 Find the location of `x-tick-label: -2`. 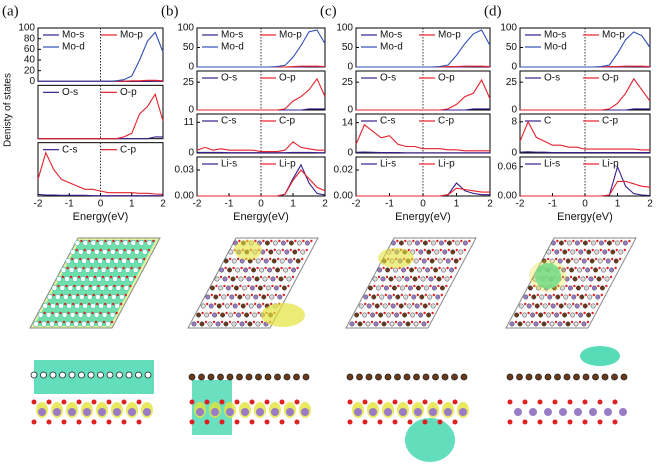

x-tick-label: -2 is located at coordinates (38, 204).